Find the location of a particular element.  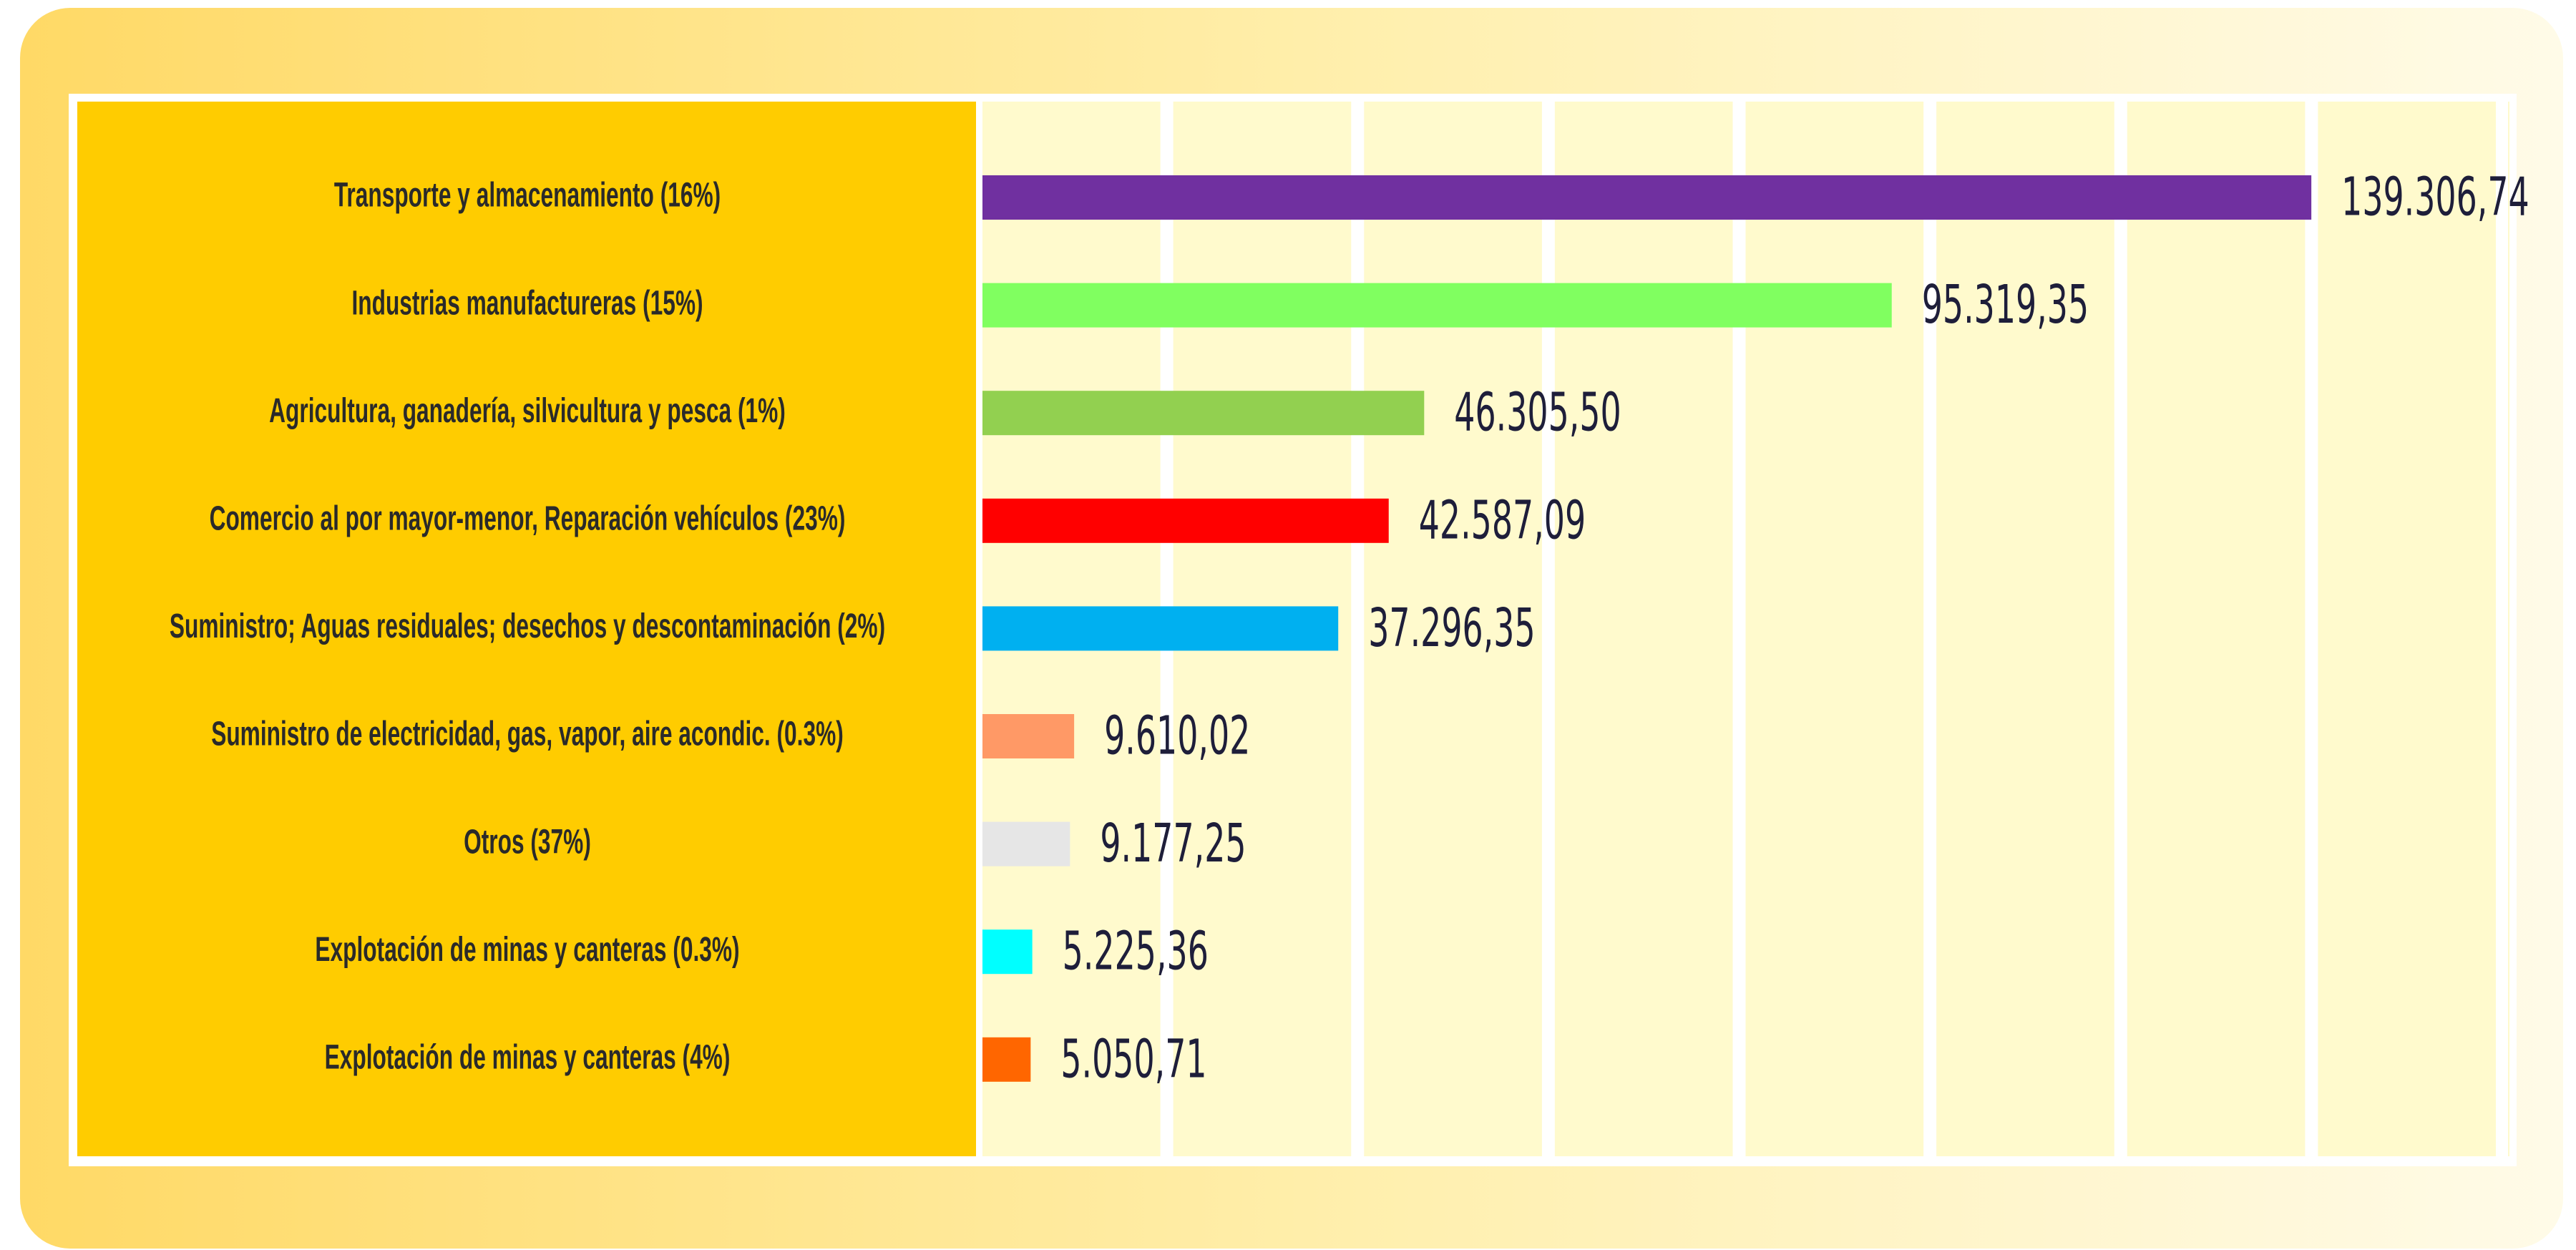

value-label-group: 5.225,36 is located at coordinates (1136, 951).